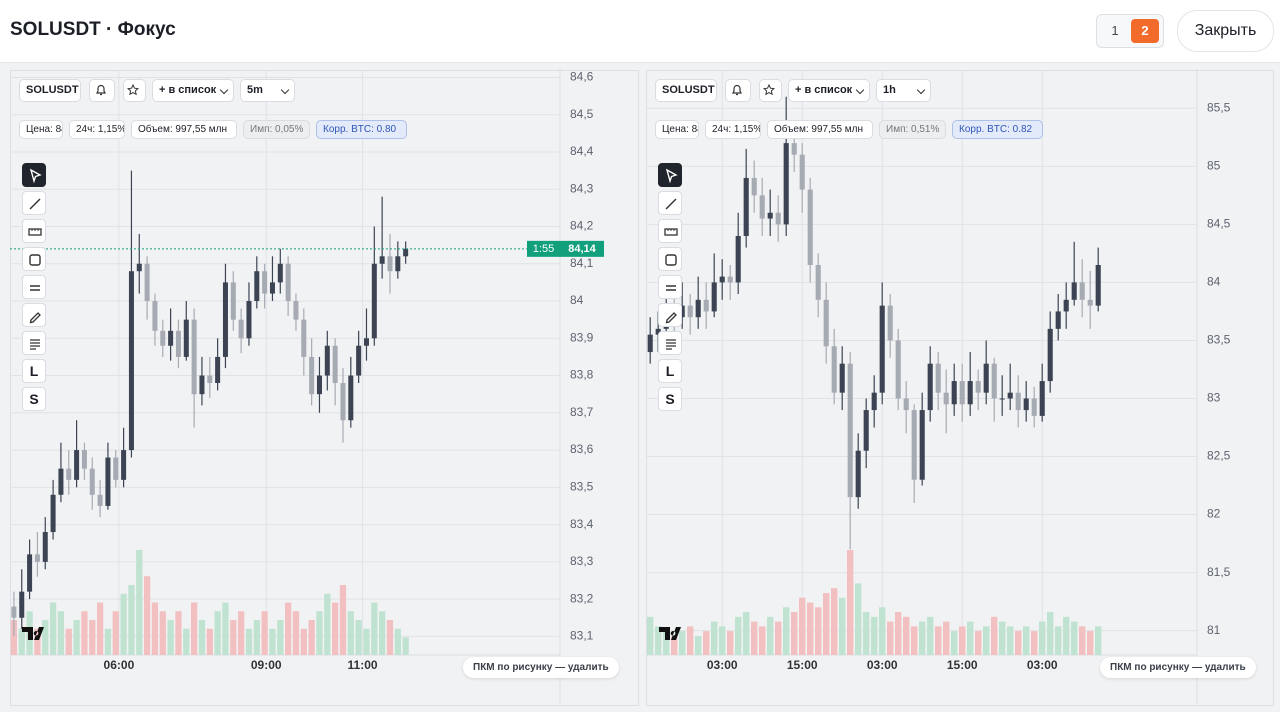  What do you see at coordinates (582, 226) in the screenshot?
I see `y-tick-label: 84,2` at bounding box center [582, 226].